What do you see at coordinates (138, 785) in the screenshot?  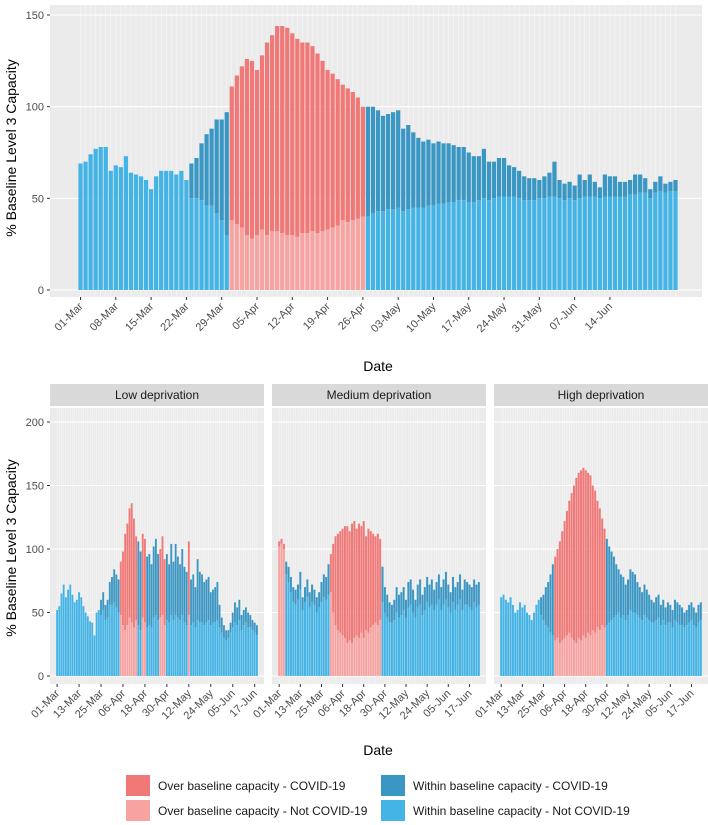 I see `legend-swatch-over-covid` at bounding box center [138, 785].